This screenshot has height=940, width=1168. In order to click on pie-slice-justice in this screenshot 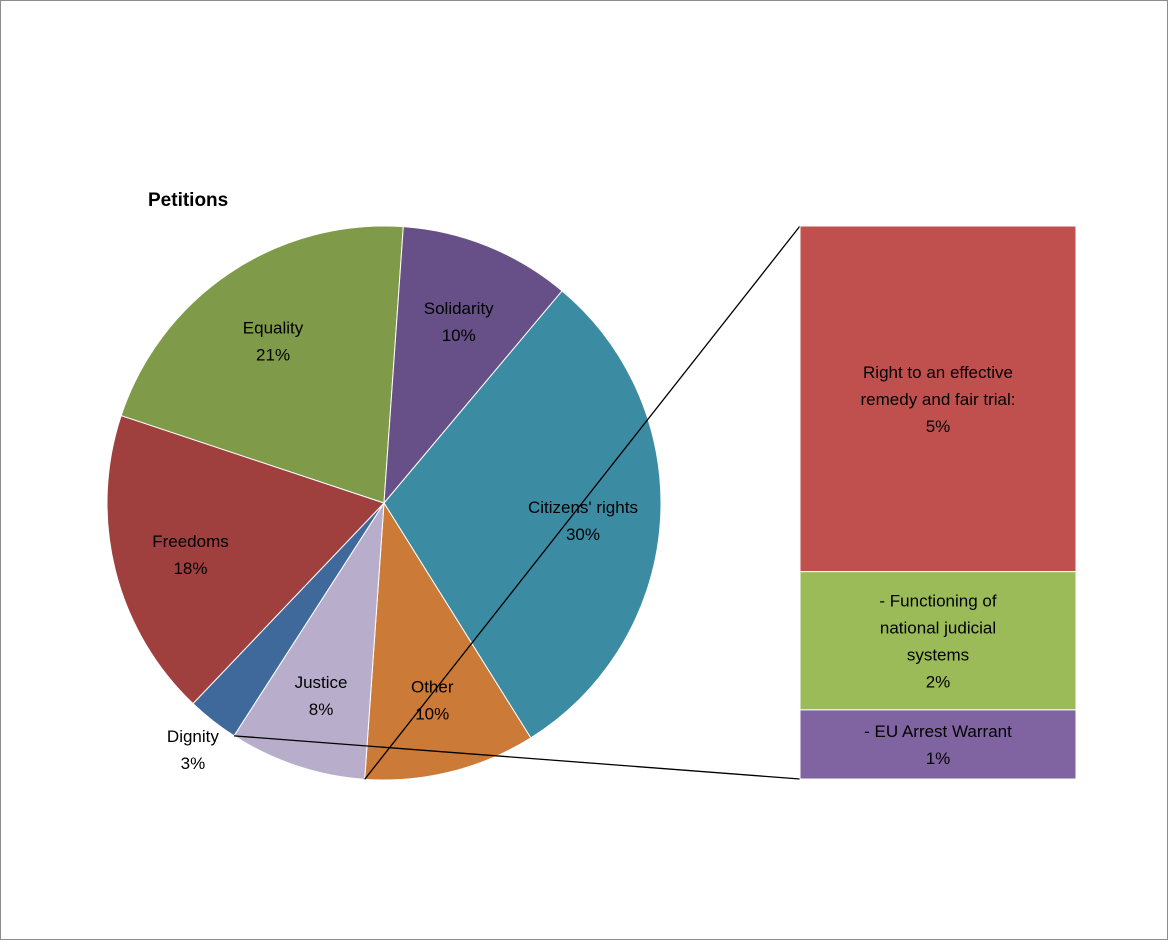, I will do `click(309, 641)`.